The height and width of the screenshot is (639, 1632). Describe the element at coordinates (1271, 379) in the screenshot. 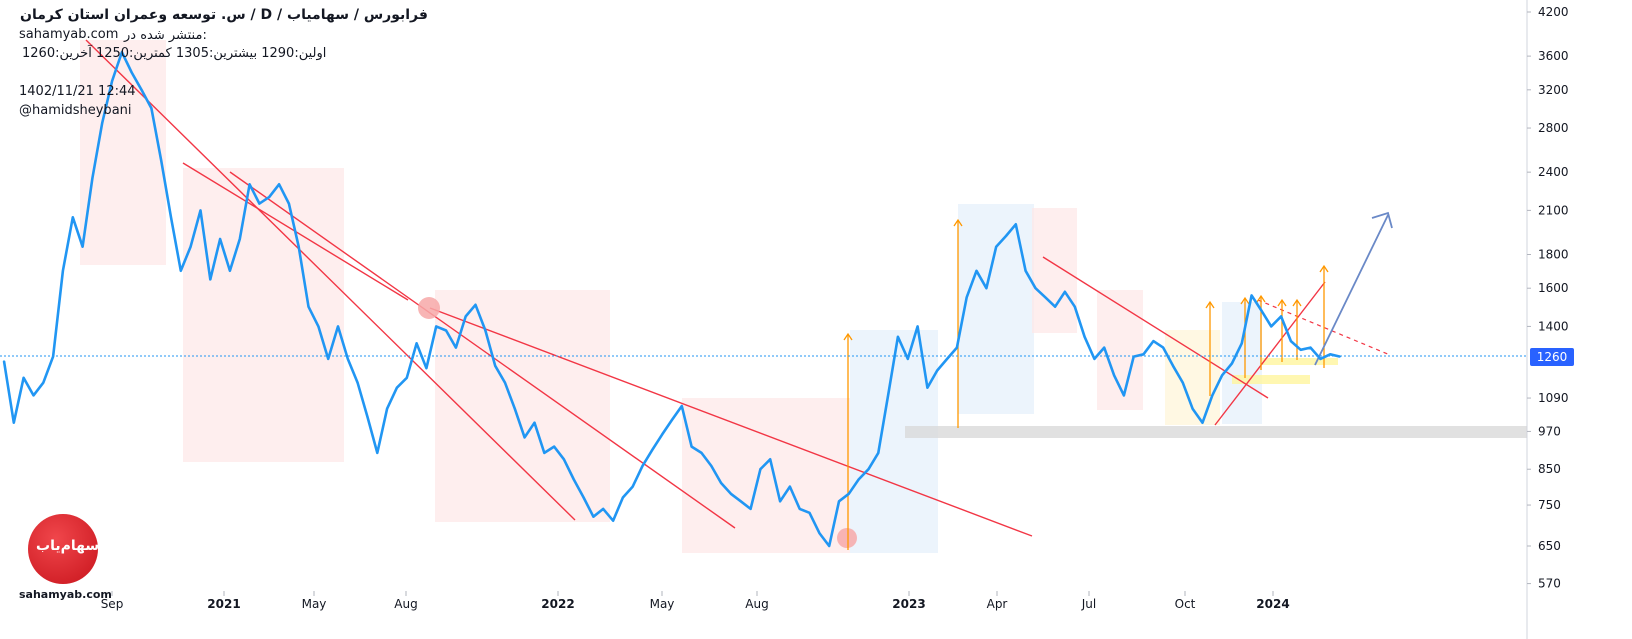

I see `support-zone-yellow` at that location.